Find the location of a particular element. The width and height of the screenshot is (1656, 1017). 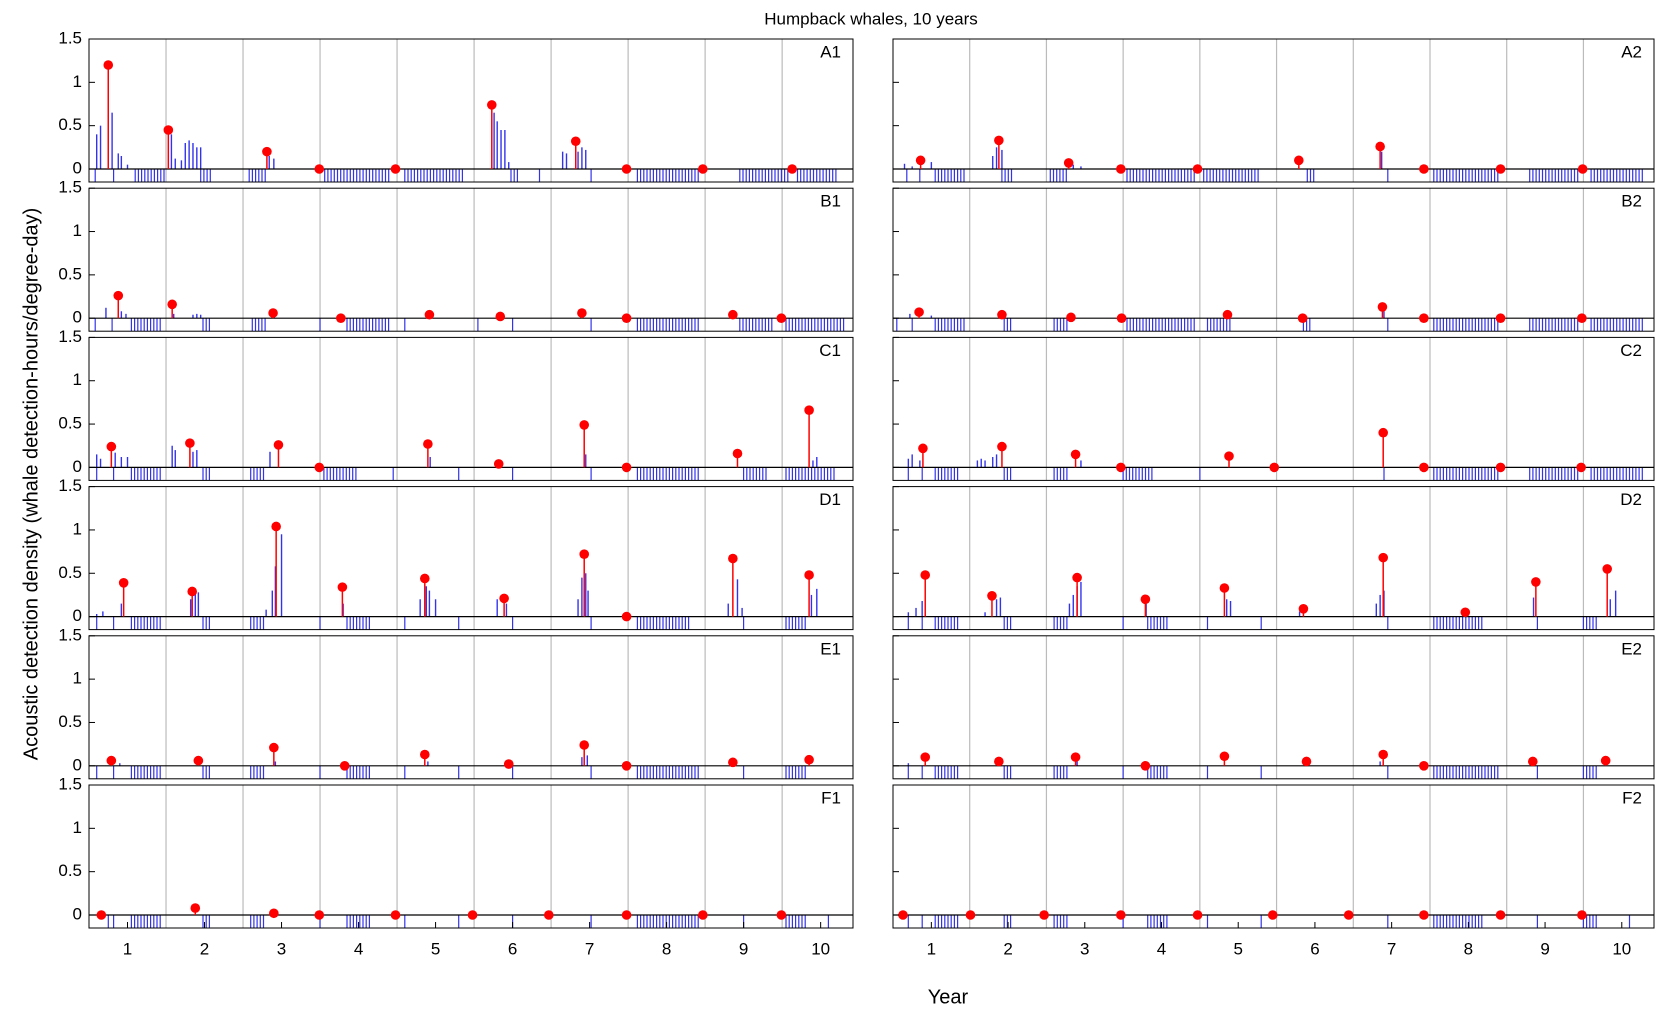

chart-title: Humpback whales, 10 years is located at coordinates (871, 18).